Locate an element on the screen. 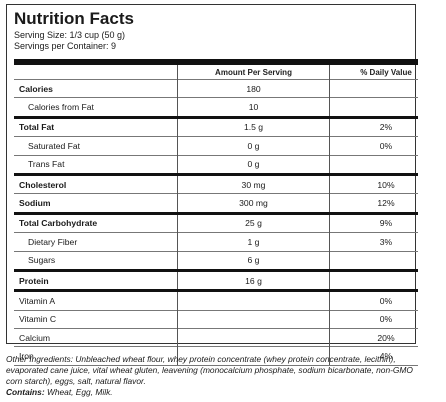 The width and height of the screenshot is (446, 402). table-header-row: Amount Per Serving % Daily Value is located at coordinates (216, 69).